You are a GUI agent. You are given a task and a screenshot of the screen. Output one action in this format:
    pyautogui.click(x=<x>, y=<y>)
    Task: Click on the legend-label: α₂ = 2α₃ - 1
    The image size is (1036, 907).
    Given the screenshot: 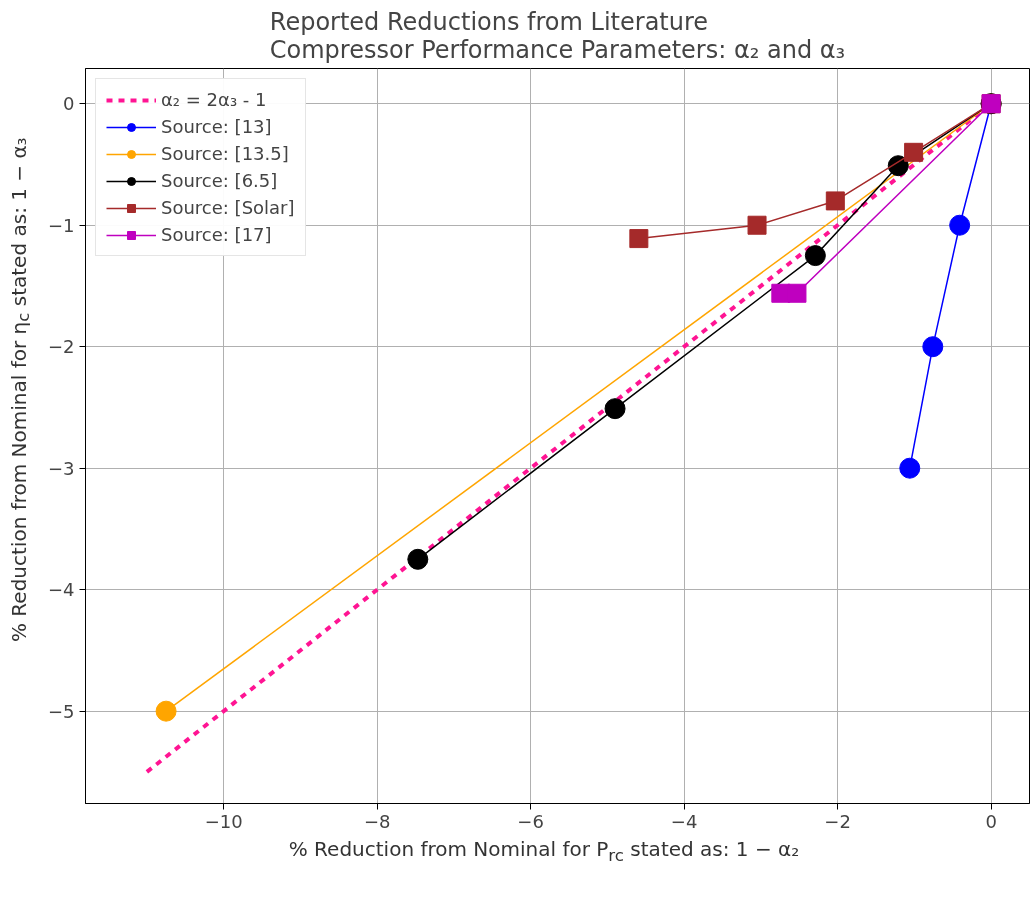 What is the action you would take?
    pyautogui.click(x=214, y=99)
    